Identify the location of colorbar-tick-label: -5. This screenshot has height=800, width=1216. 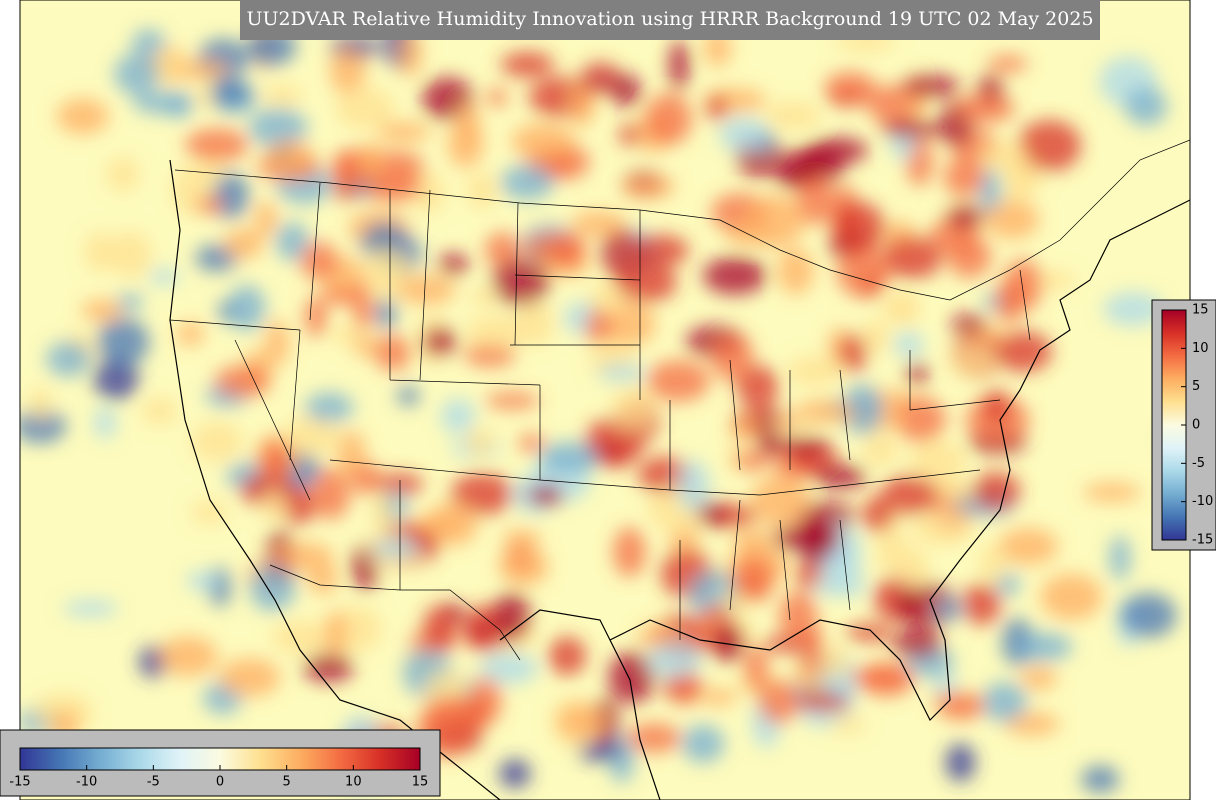
(153, 782).